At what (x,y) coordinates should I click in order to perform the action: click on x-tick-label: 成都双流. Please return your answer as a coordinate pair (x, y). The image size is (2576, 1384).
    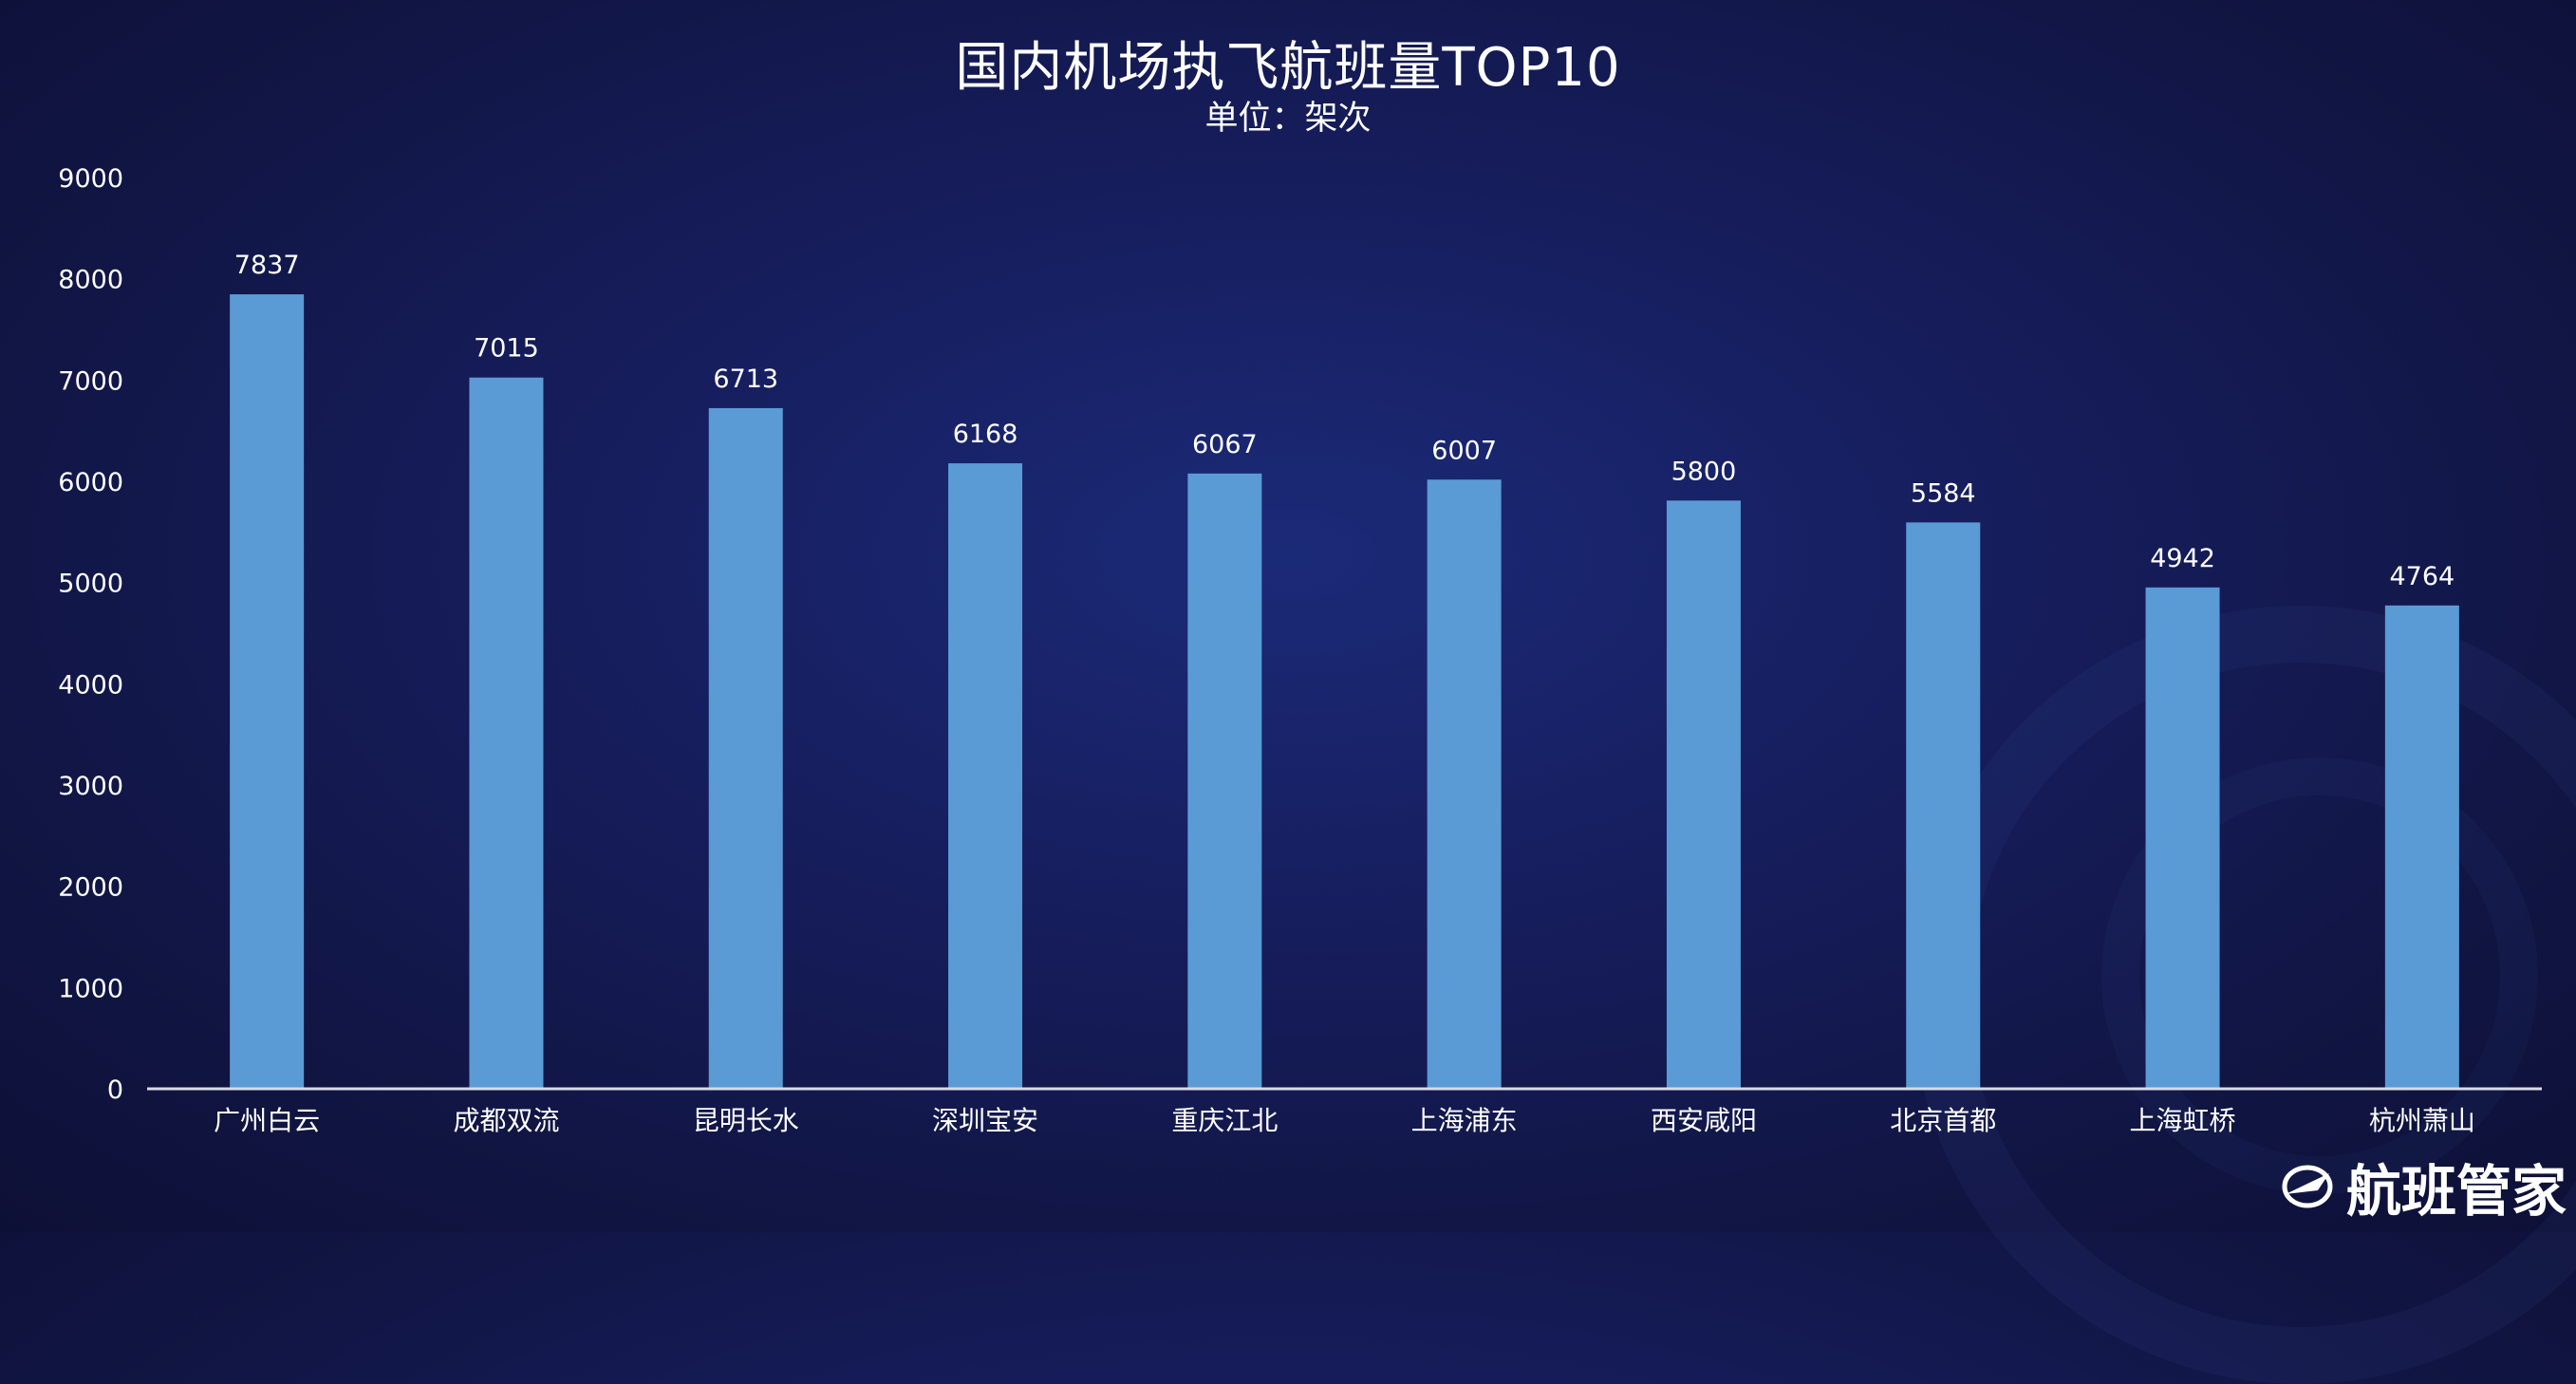
    Looking at the image, I should click on (506, 1120).